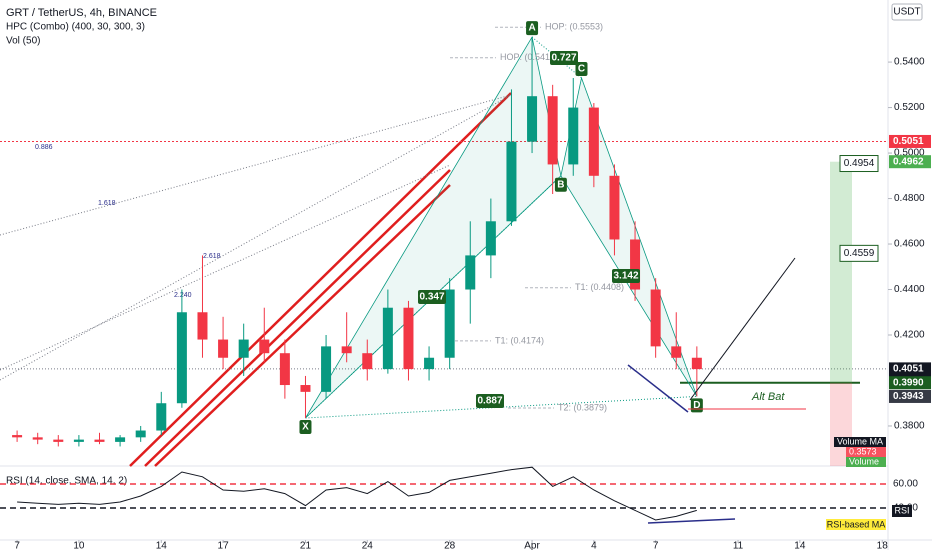 The height and width of the screenshot is (550, 932). Describe the element at coordinates (256, 165) in the screenshot. I see `fib-line` at that location.